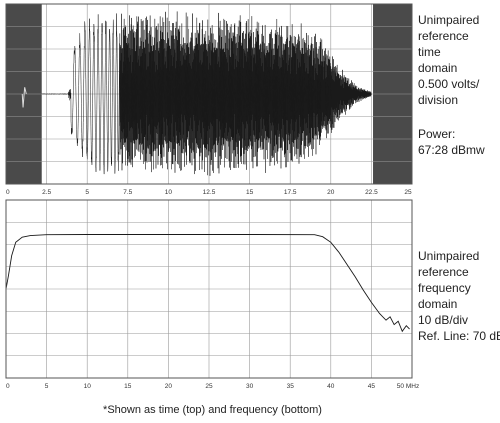 This screenshot has height=423, width=500. Describe the element at coordinates (127, 192) in the screenshot. I see `time-x-tick-label: 7.5` at that location.